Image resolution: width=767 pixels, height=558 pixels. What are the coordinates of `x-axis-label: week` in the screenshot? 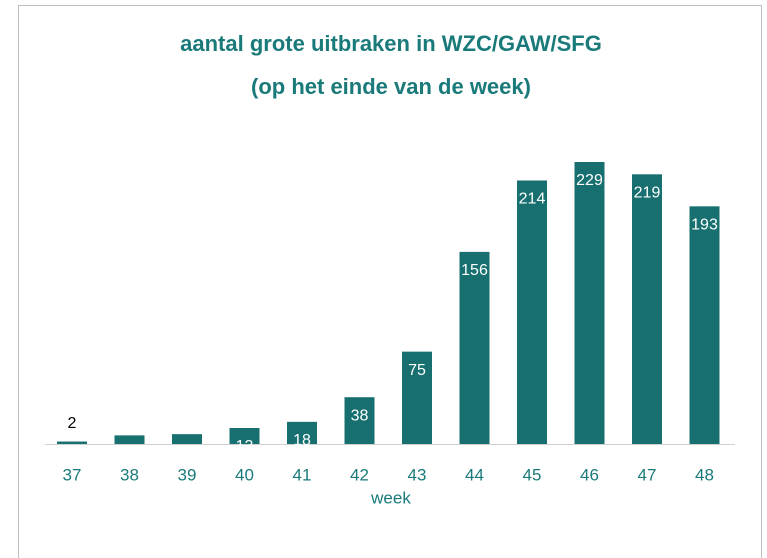 It's located at (390, 497).